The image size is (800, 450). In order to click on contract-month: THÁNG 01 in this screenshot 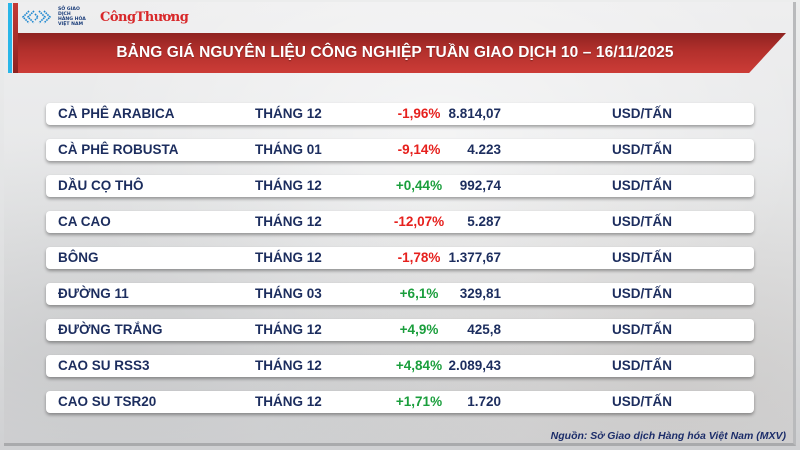, I will do `click(288, 149)`.